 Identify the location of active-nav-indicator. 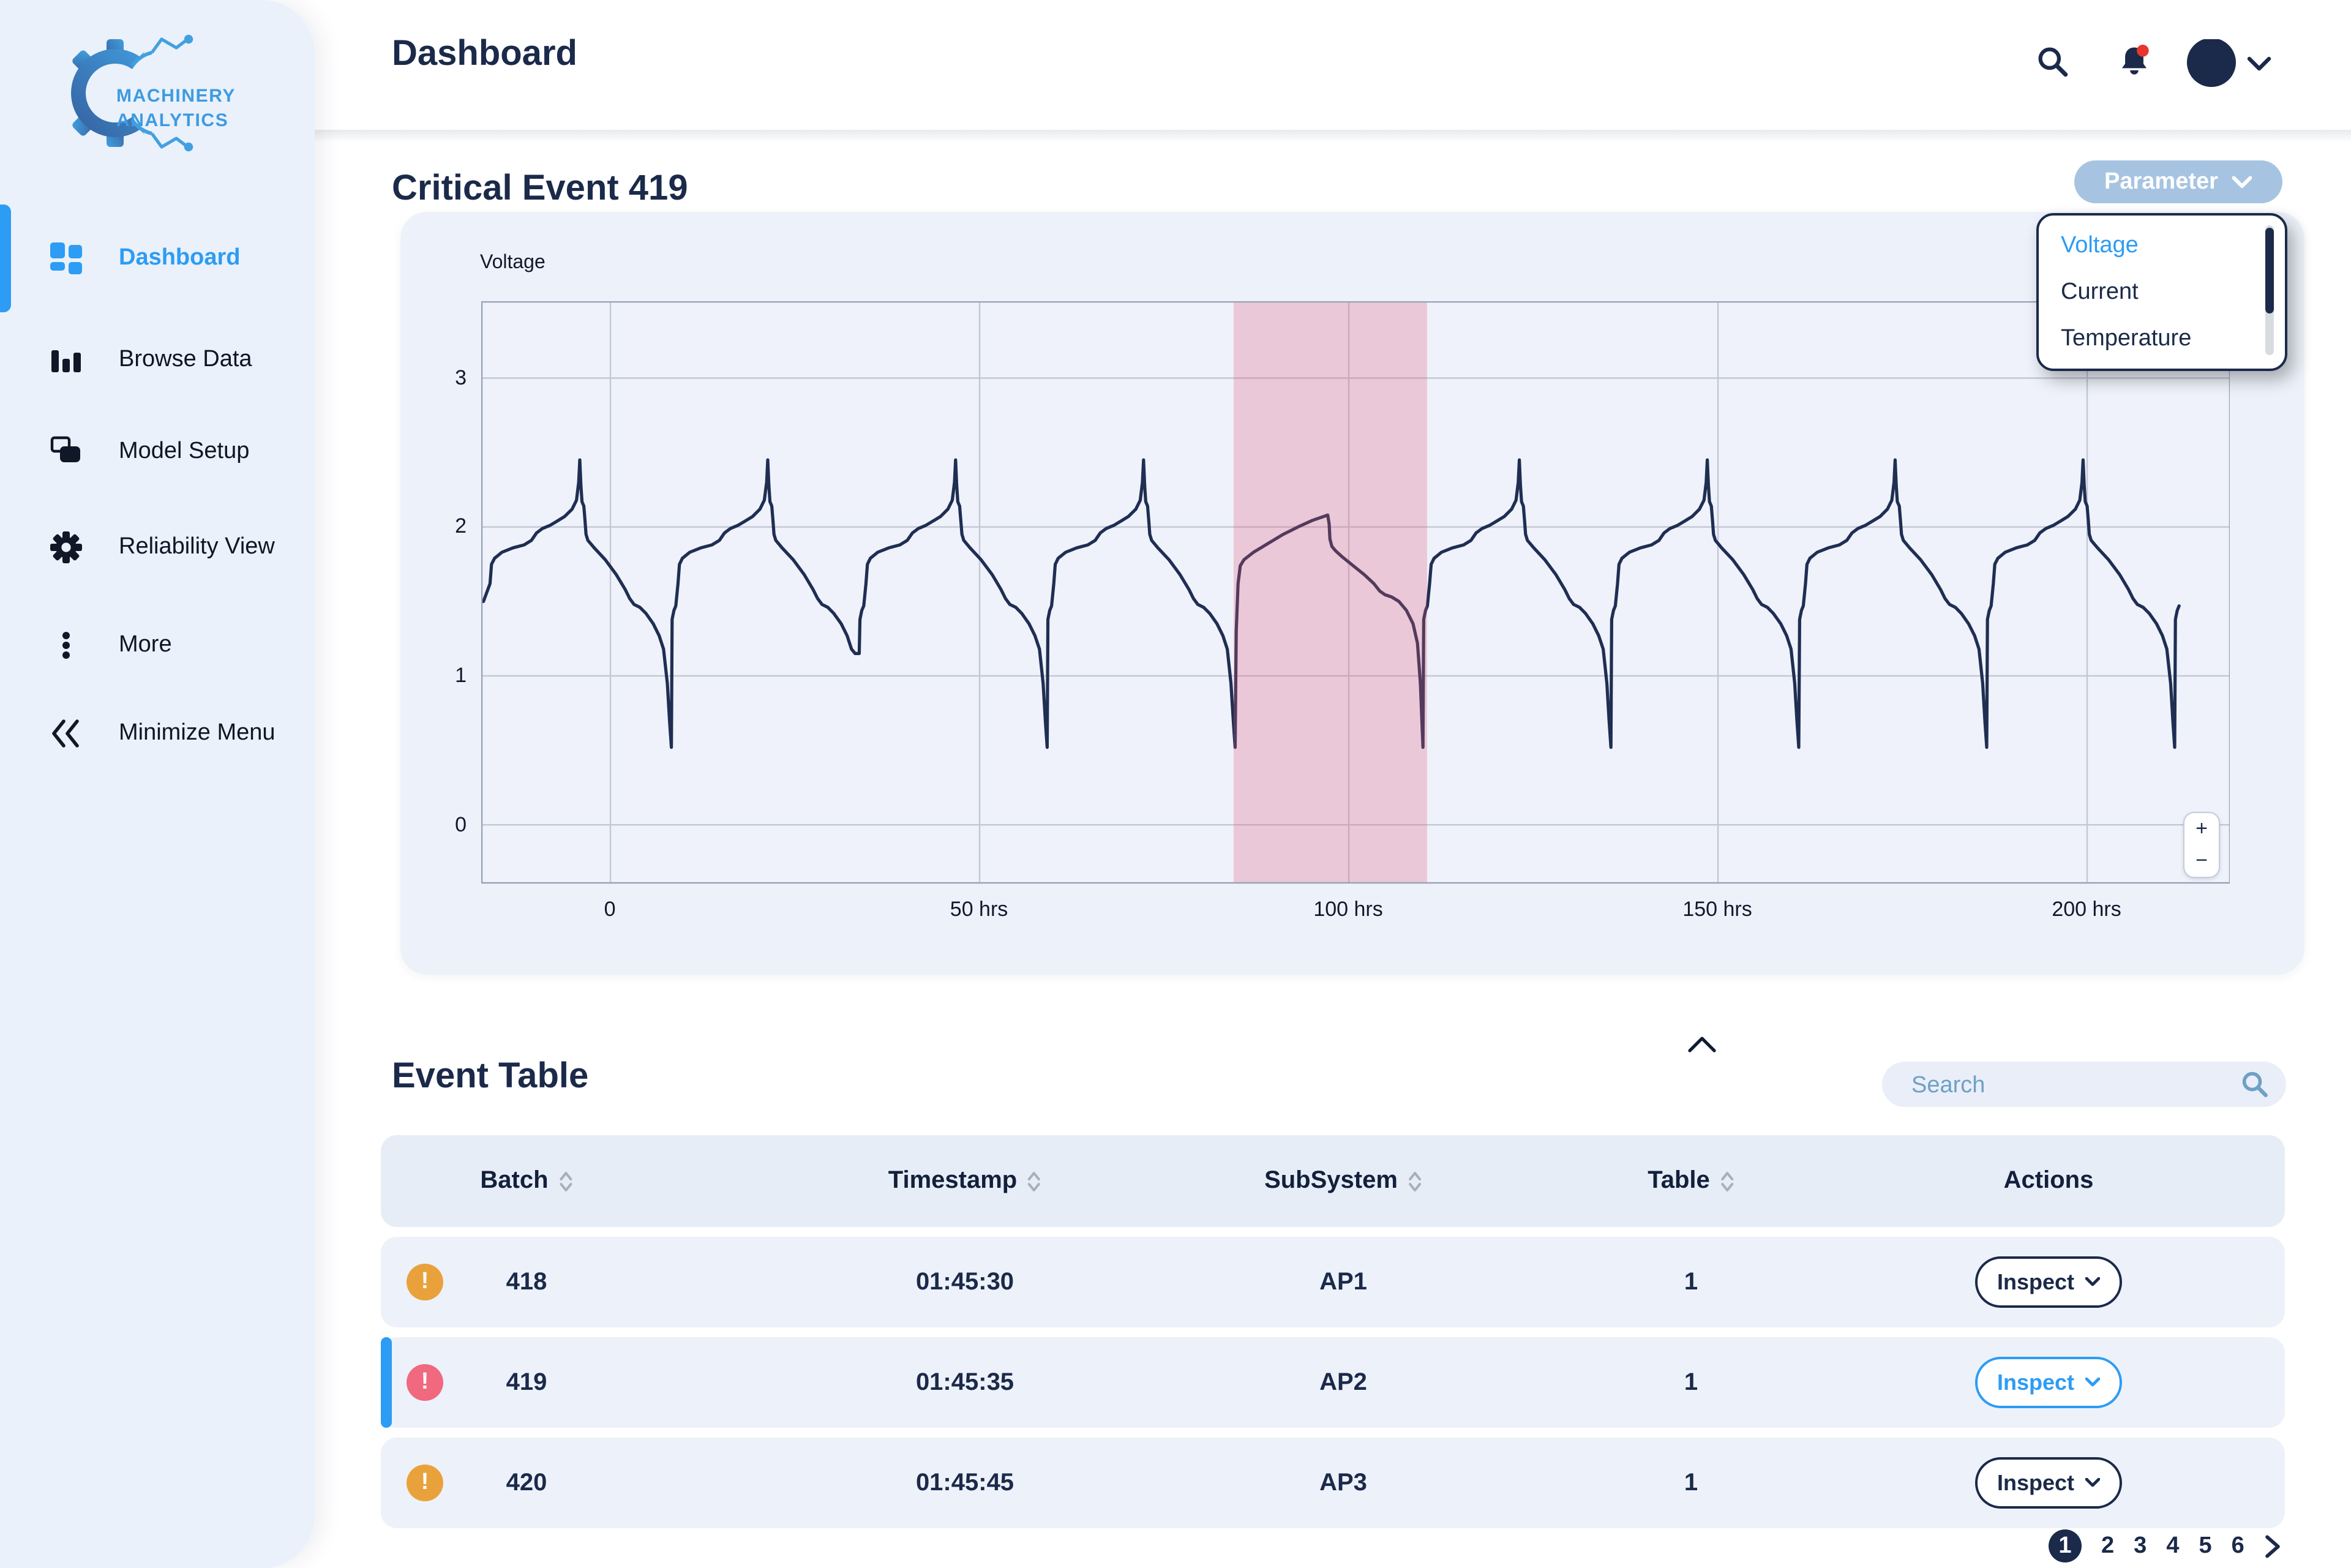
(5, 258).